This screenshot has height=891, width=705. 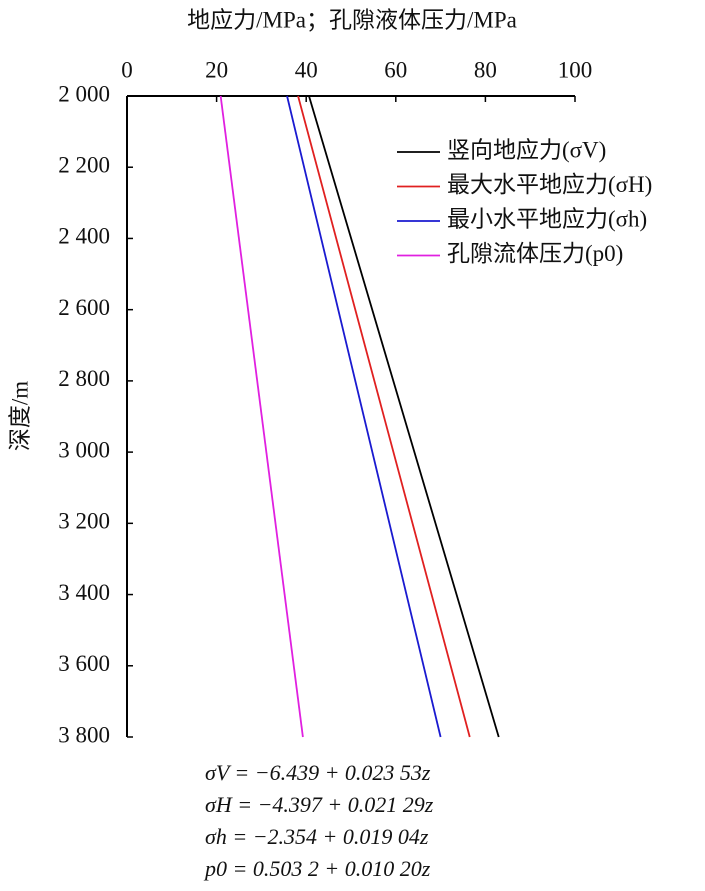 What do you see at coordinates (319, 804) in the screenshot?
I see `equation: σH = −4.397 + 0.021 29z` at bounding box center [319, 804].